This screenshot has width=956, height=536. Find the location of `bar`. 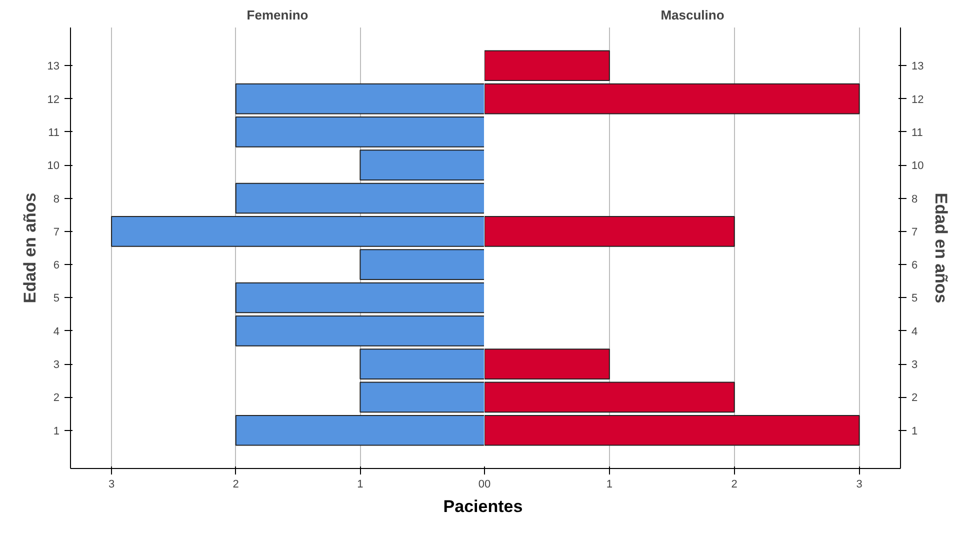

bar is located at coordinates (547, 66).